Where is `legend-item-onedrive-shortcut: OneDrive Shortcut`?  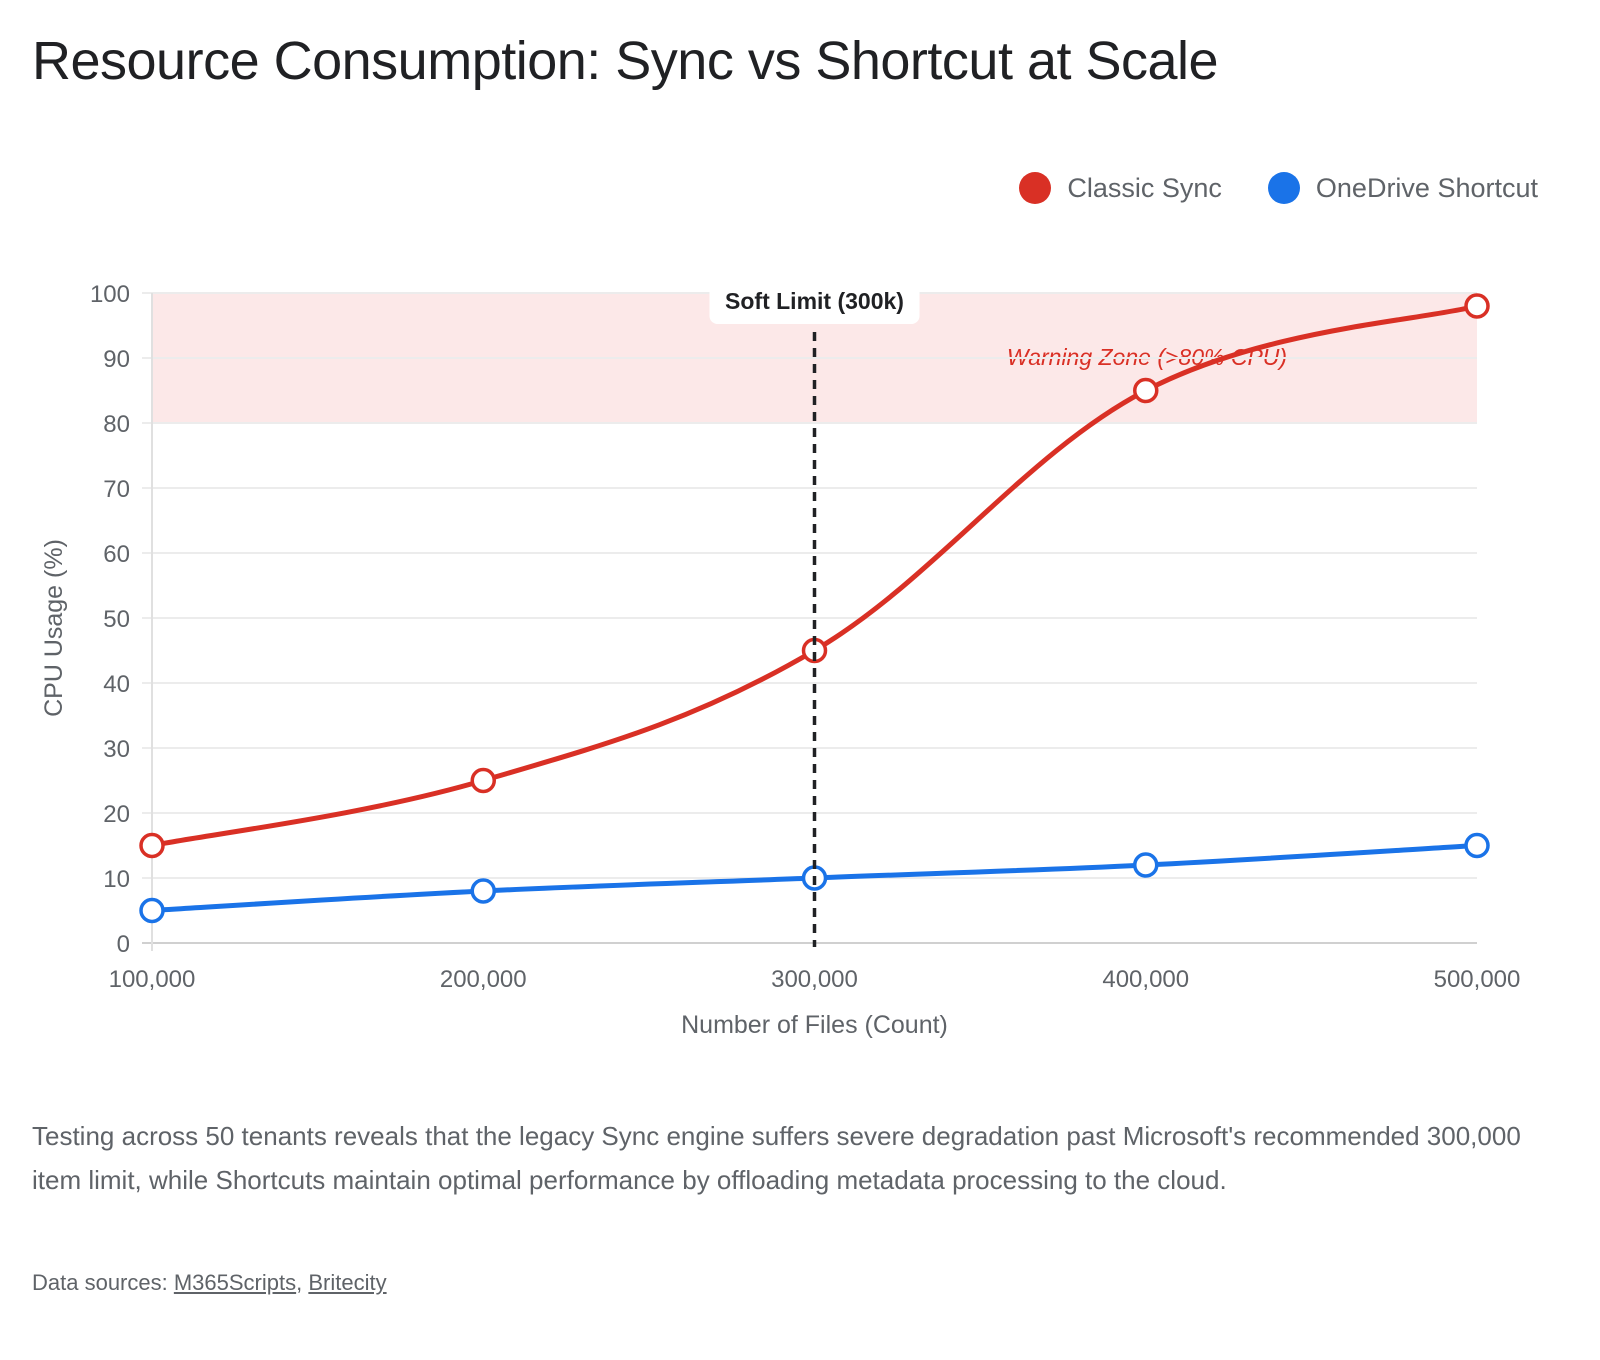 legend-item-onedrive-shortcut: OneDrive Shortcut is located at coordinates (1402, 188).